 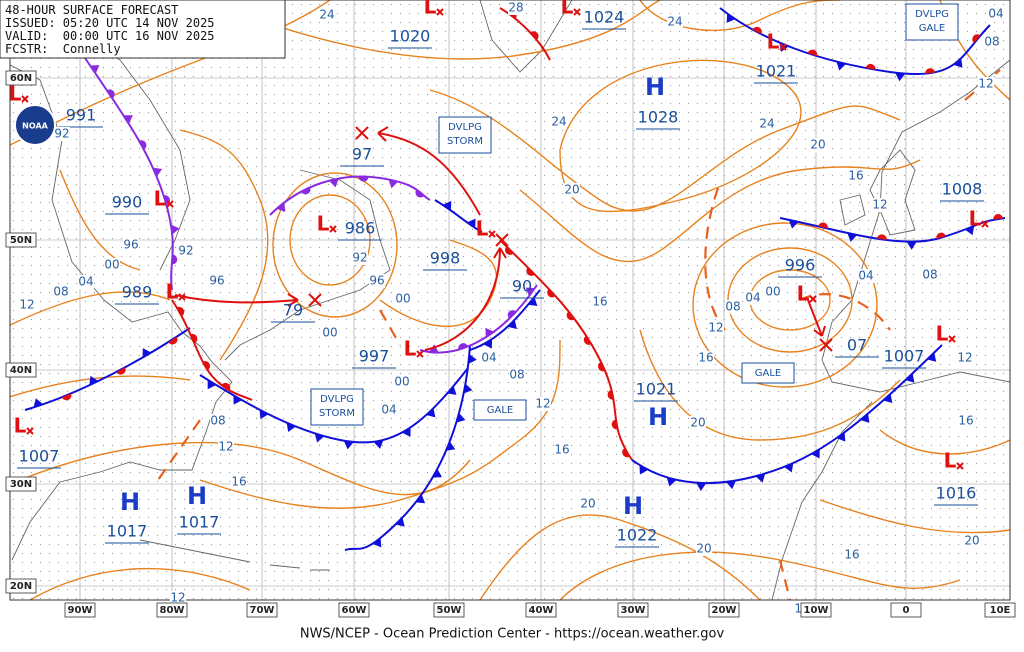 I want to click on isobar-label: 96, so click(x=216, y=281).